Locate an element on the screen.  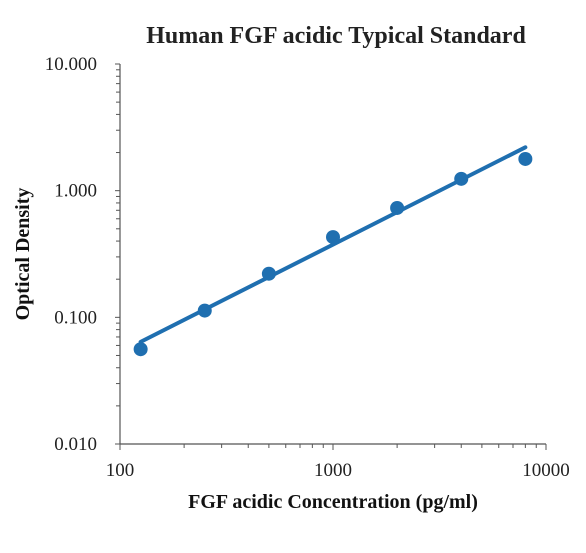
y-tick-label: 0.010 is located at coordinates (75, 444).